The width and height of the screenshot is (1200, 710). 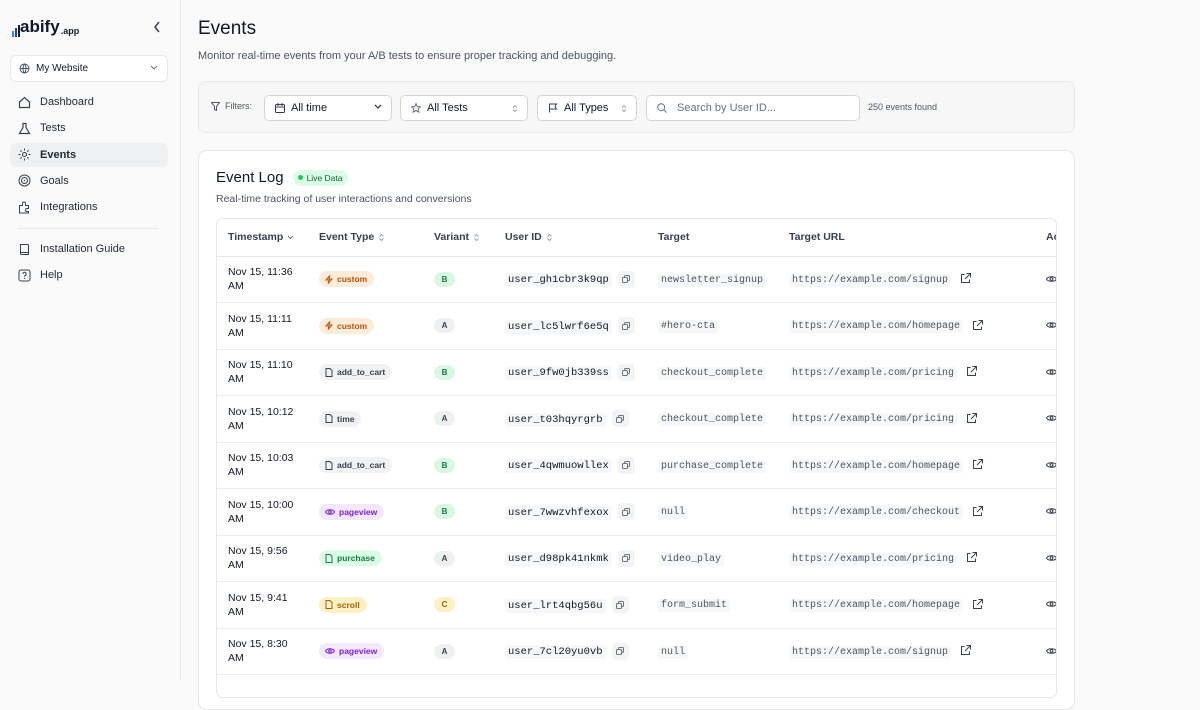 What do you see at coordinates (89, 181) in the screenshot?
I see `nav-item: Goals` at bounding box center [89, 181].